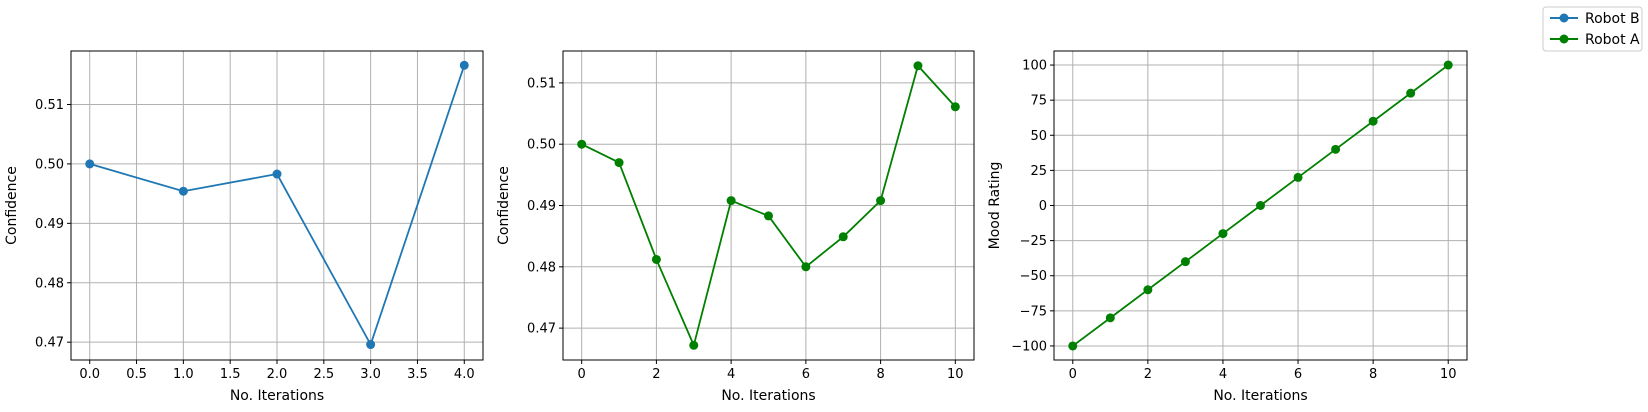 Image resolution: width=1648 pixels, height=412 pixels. What do you see at coordinates (464, 374) in the screenshot?
I see `x-tick-label: 4.0` at bounding box center [464, 374].